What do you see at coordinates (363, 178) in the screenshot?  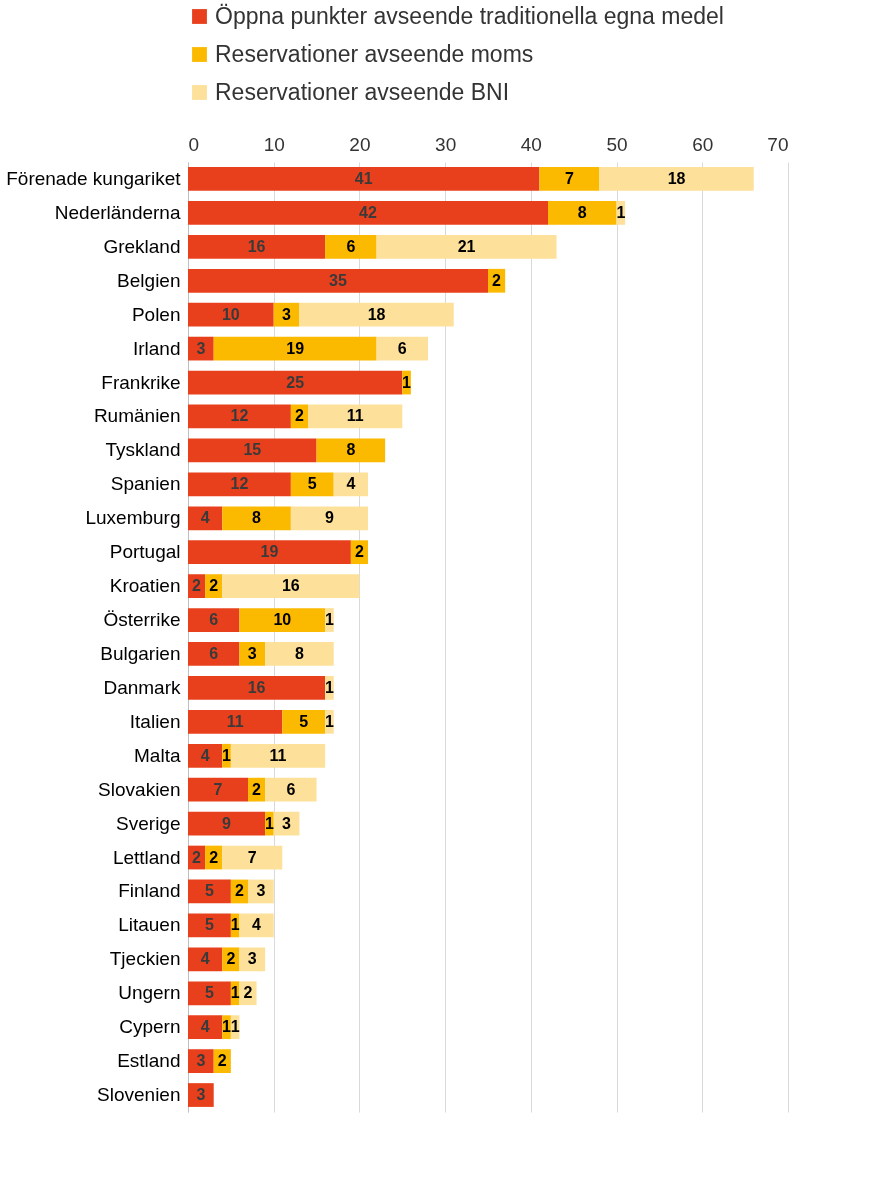 I see `data-label: 41` at bounding box center [363, 178].